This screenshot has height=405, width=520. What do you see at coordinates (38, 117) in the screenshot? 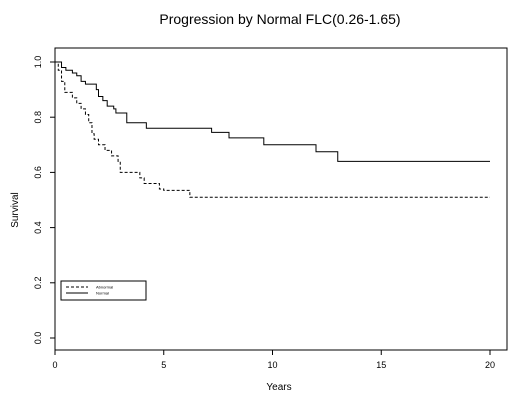
I see `y-tick-label-4: 0.8` at bounding box center [38, 117].